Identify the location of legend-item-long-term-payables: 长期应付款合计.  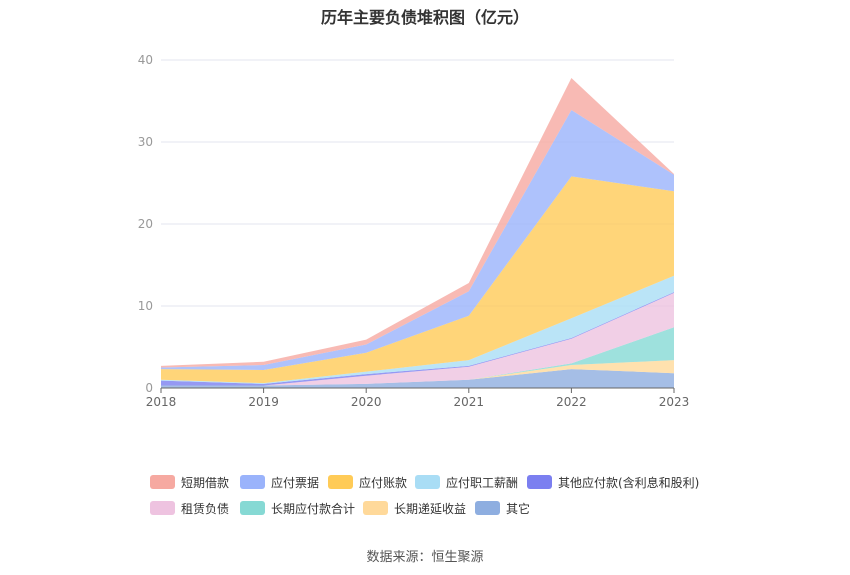
(297, 508).